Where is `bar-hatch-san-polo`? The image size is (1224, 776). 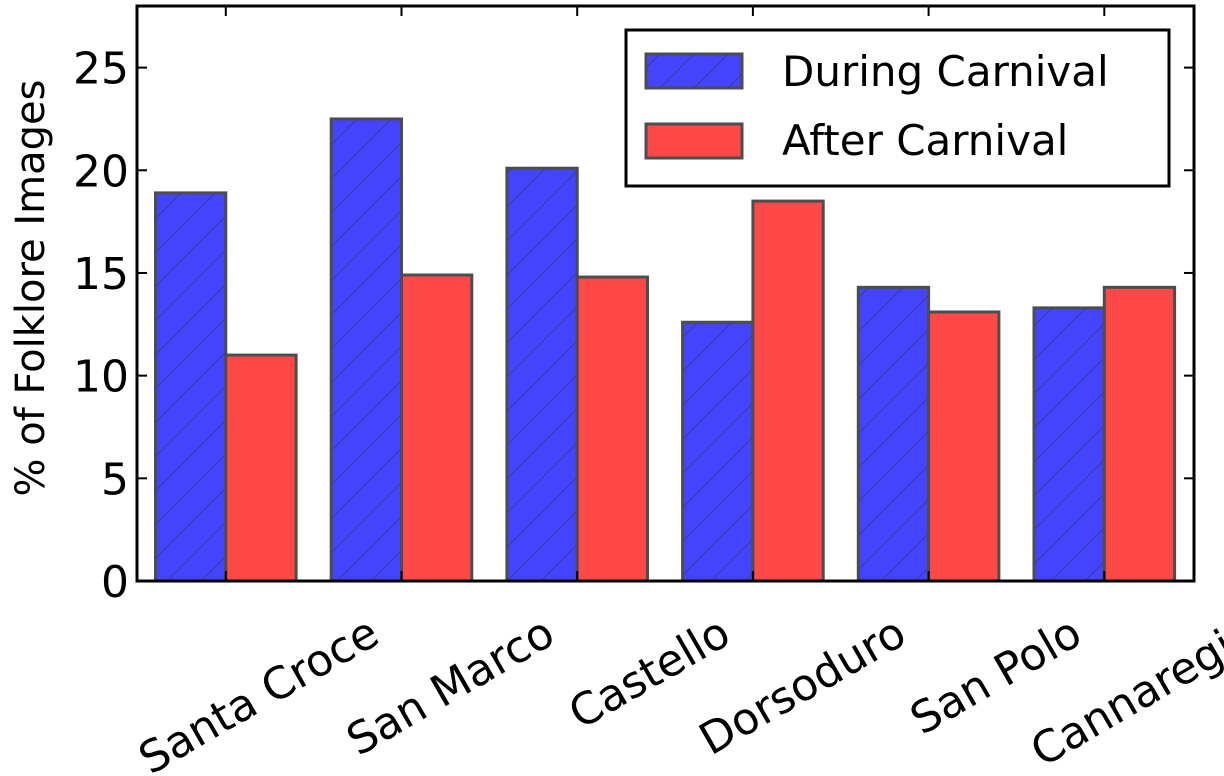
bar-hatch-san-polo is located at coordinates (893, 434).